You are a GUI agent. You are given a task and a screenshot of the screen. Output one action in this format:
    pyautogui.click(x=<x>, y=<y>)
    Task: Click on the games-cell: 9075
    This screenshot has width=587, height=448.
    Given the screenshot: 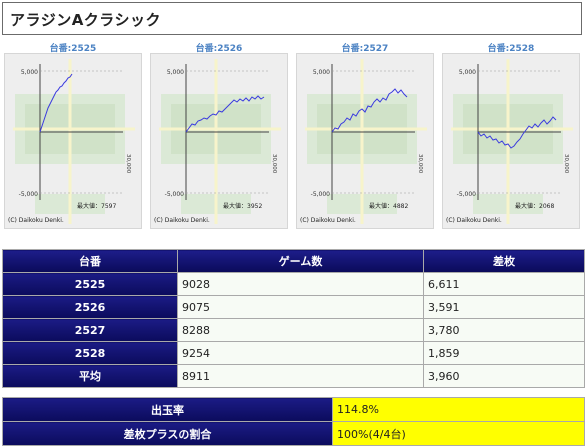 What is the action you would take?
    pyautogui.click(x=300, y=307)
    